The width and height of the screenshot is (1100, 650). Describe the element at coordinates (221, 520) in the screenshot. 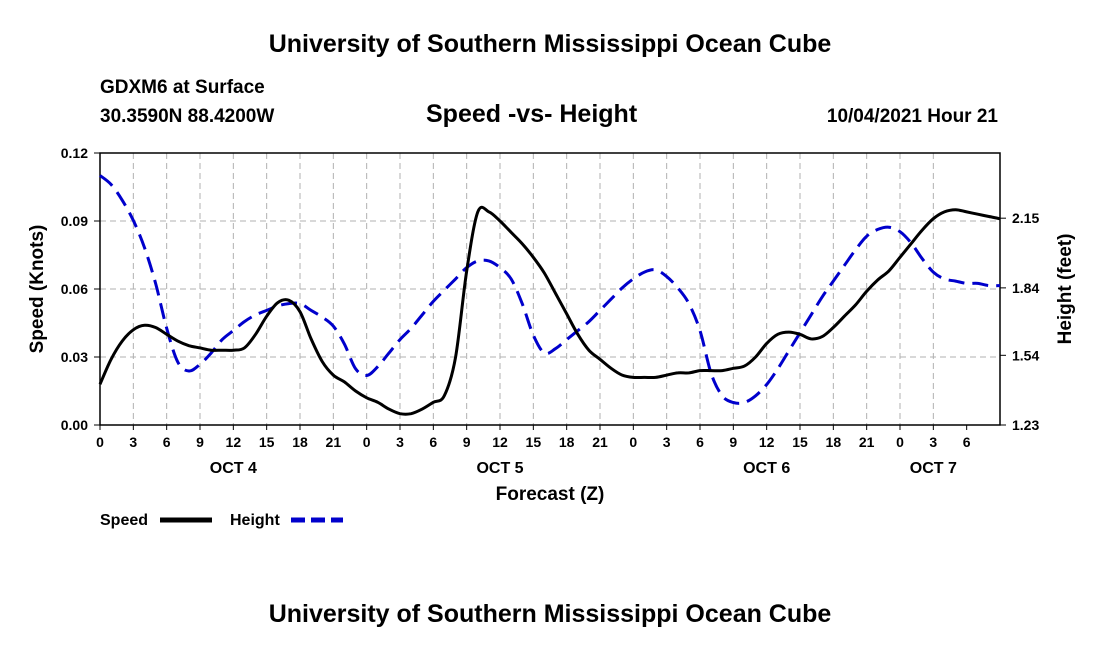

I see `legend: Speed Height` at that location.